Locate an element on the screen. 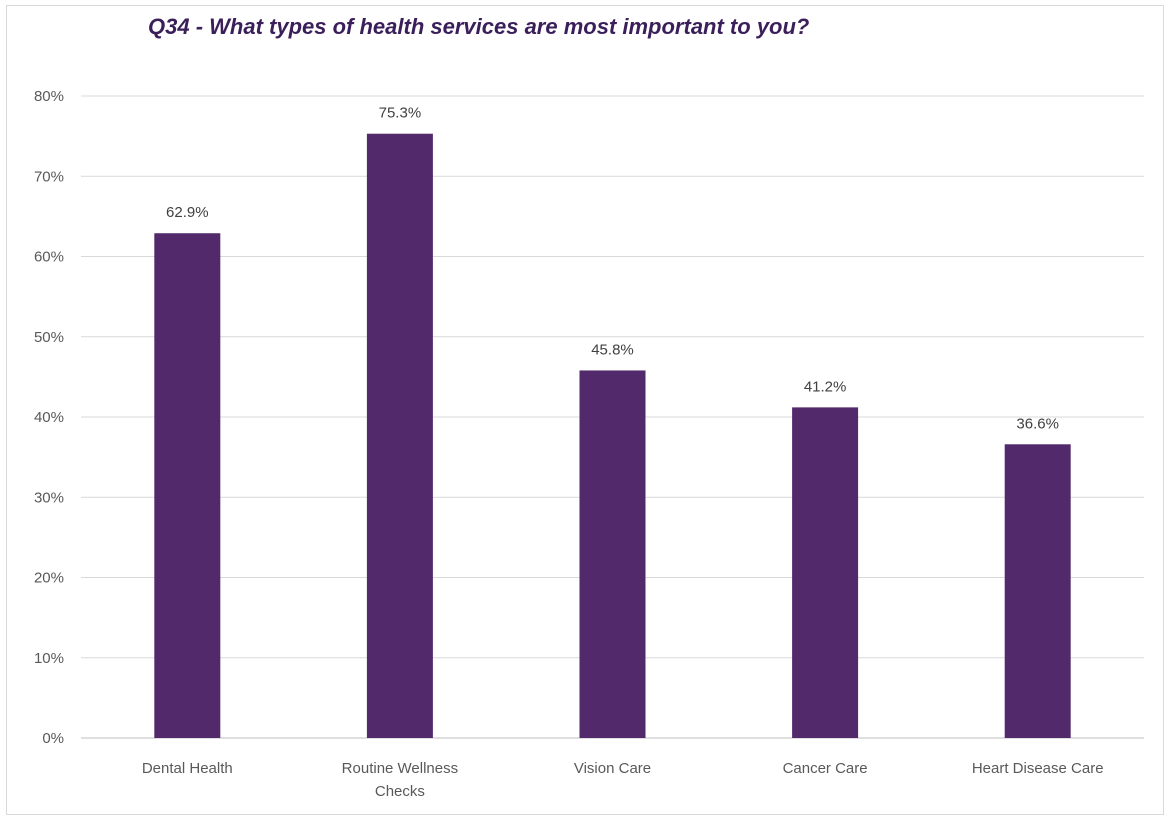  x-tick-label: Routine Wellness is located at coordinates (400, 768).